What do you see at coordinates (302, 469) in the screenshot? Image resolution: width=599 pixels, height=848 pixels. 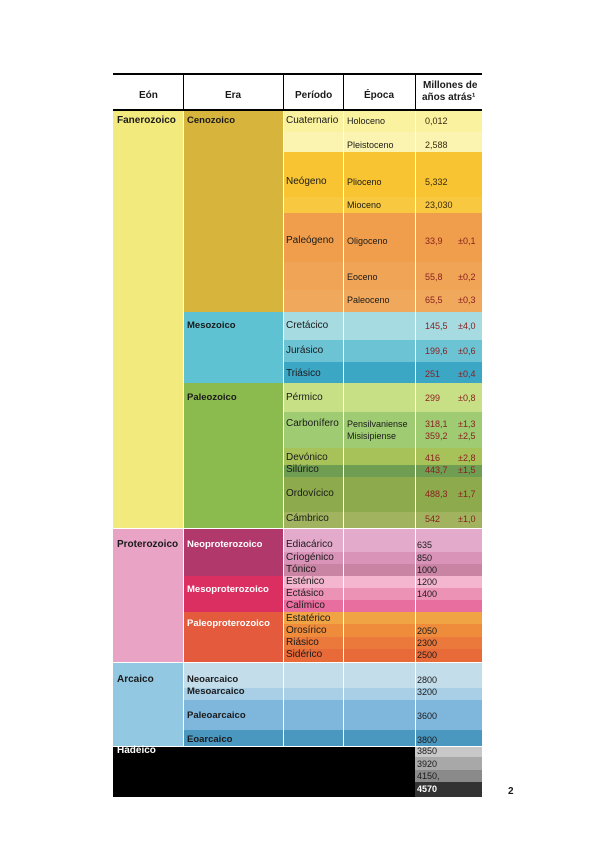 I see `period-name: Silúrico` at bounding box center [302, 469].